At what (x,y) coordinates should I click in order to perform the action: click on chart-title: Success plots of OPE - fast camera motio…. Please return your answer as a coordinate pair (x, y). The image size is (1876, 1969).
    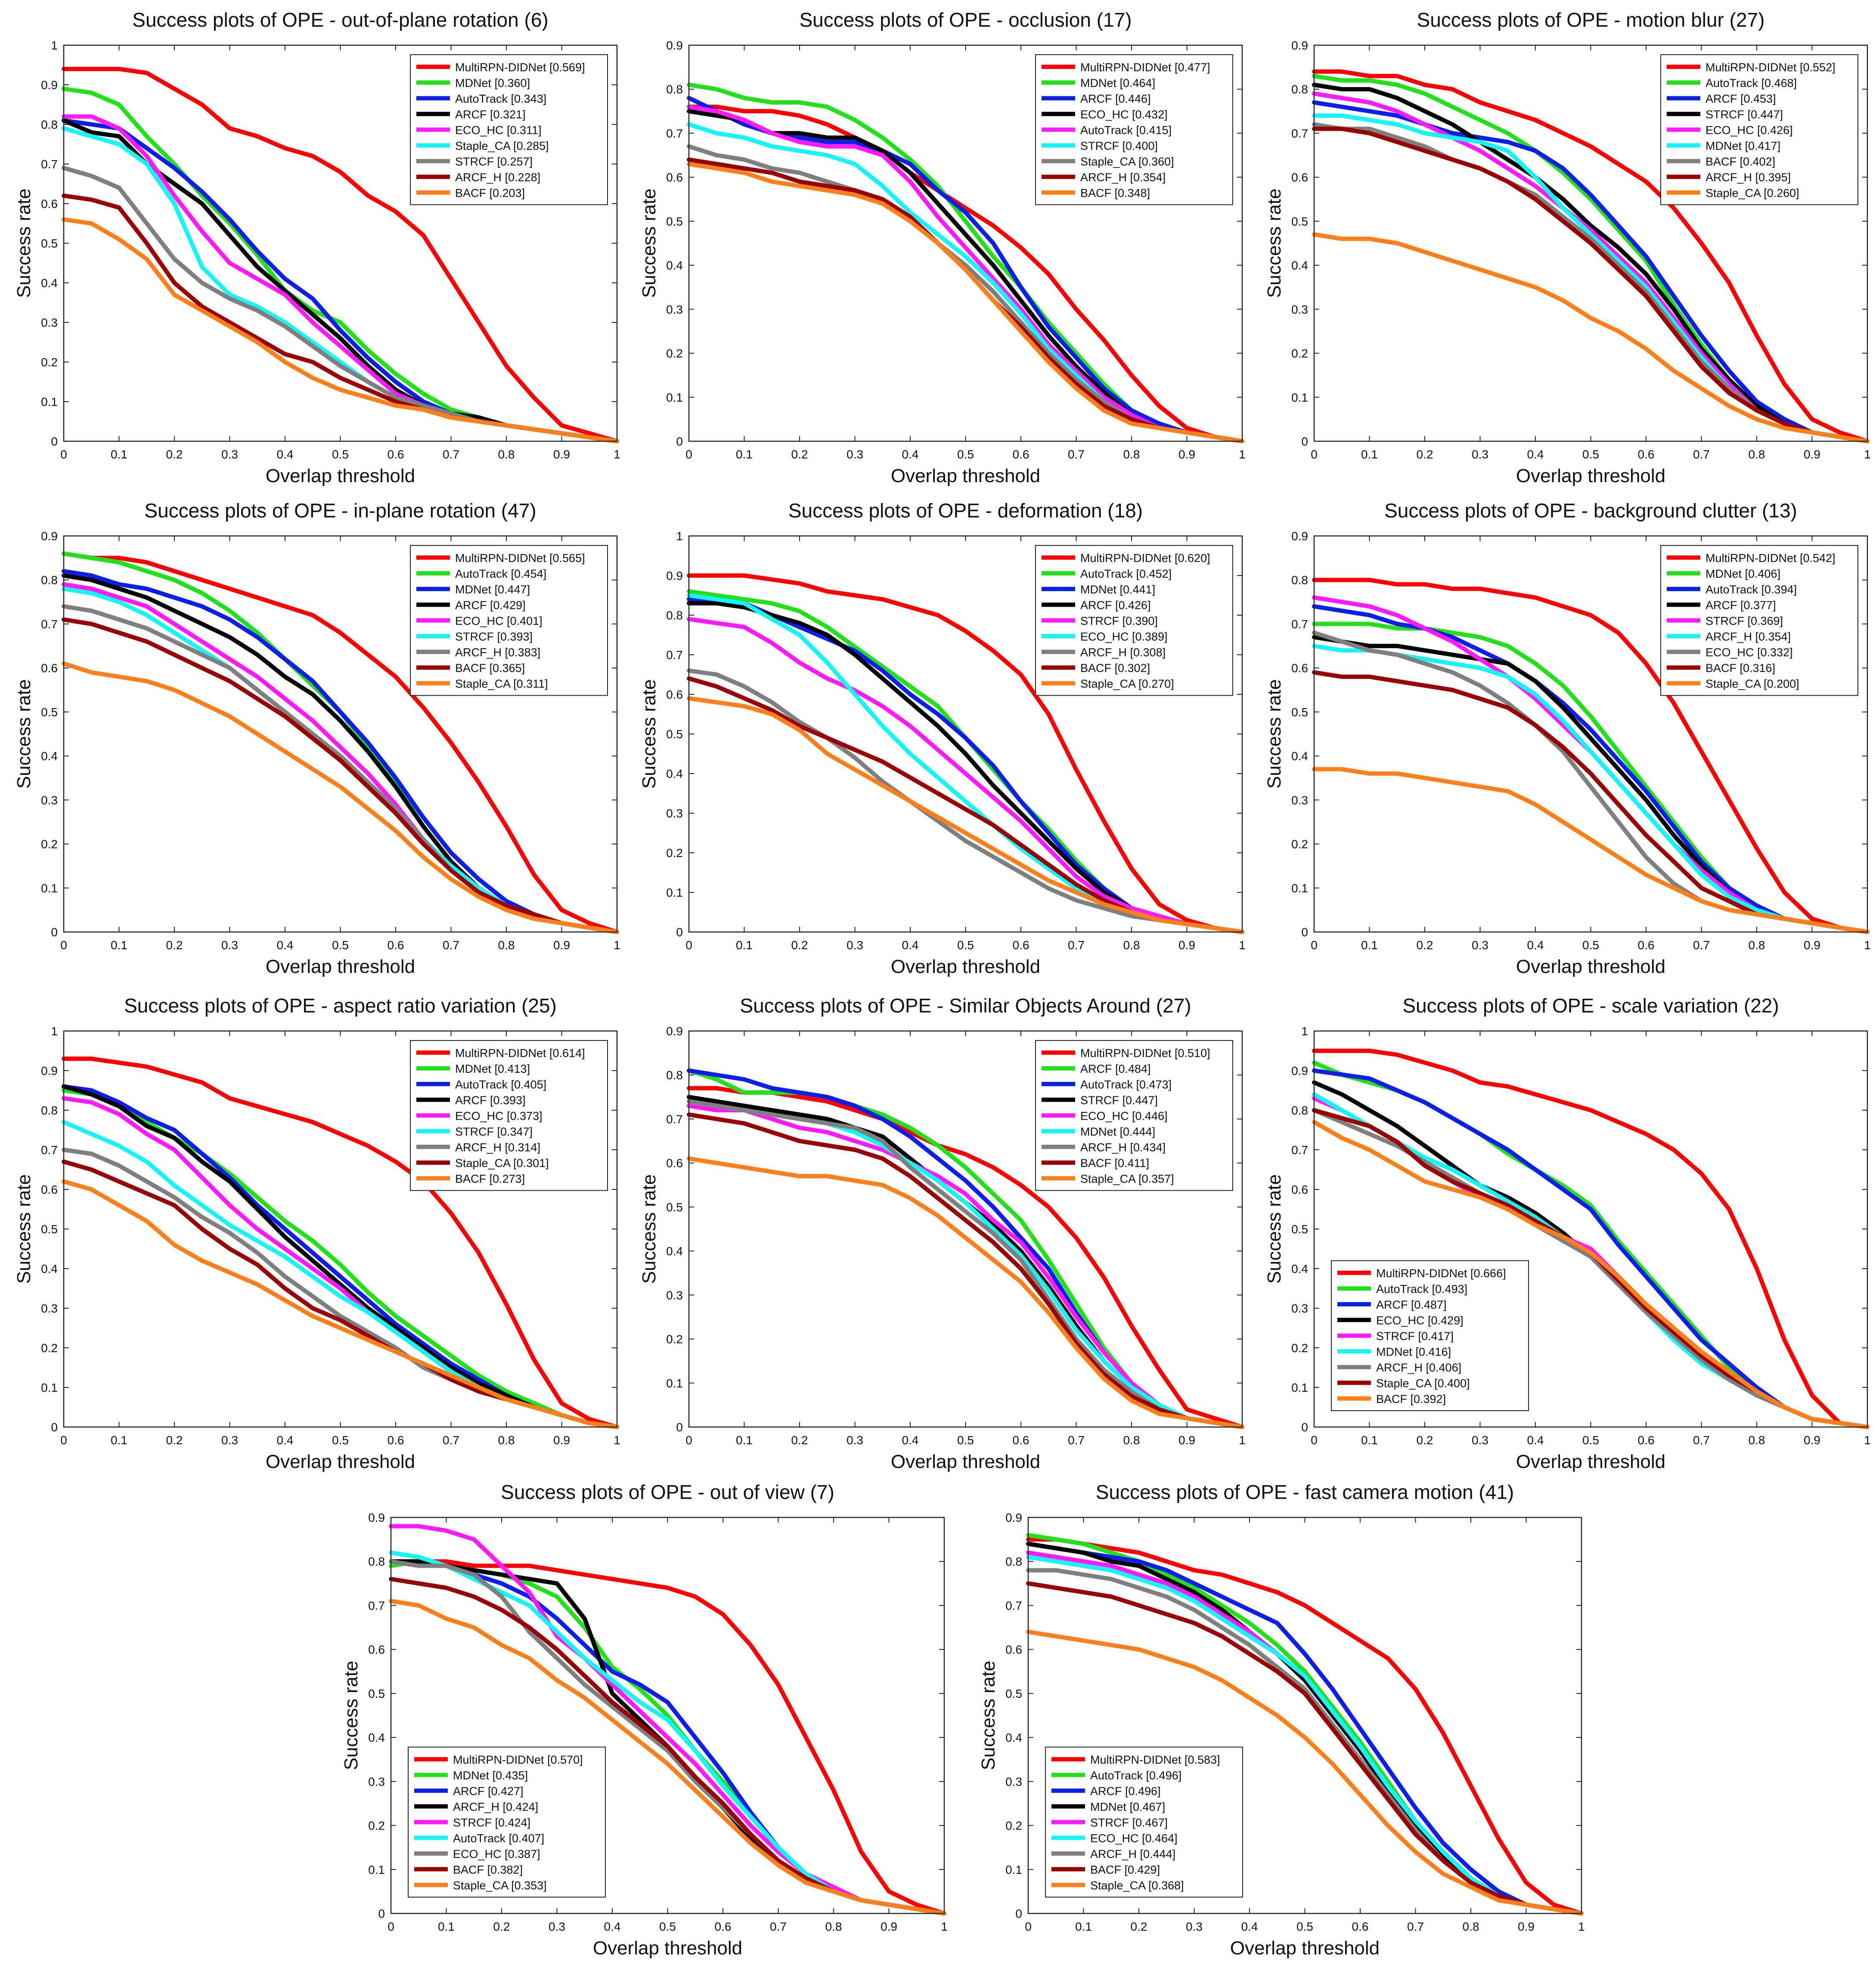
    Looking at the image, I should click on (1305, 1492).